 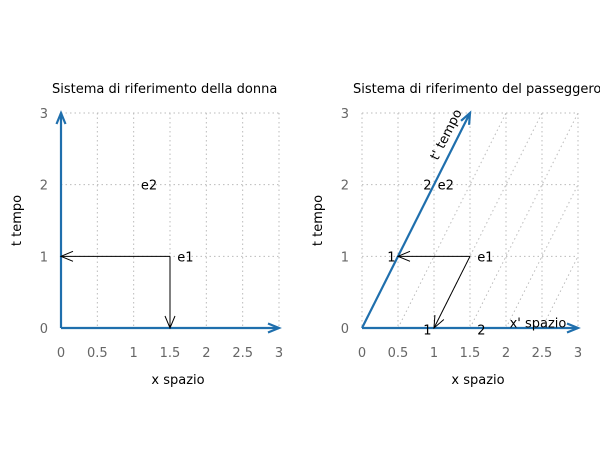 I want to click on chart-title: Sistema di riferimento della donna, so click(x=164, y=89).